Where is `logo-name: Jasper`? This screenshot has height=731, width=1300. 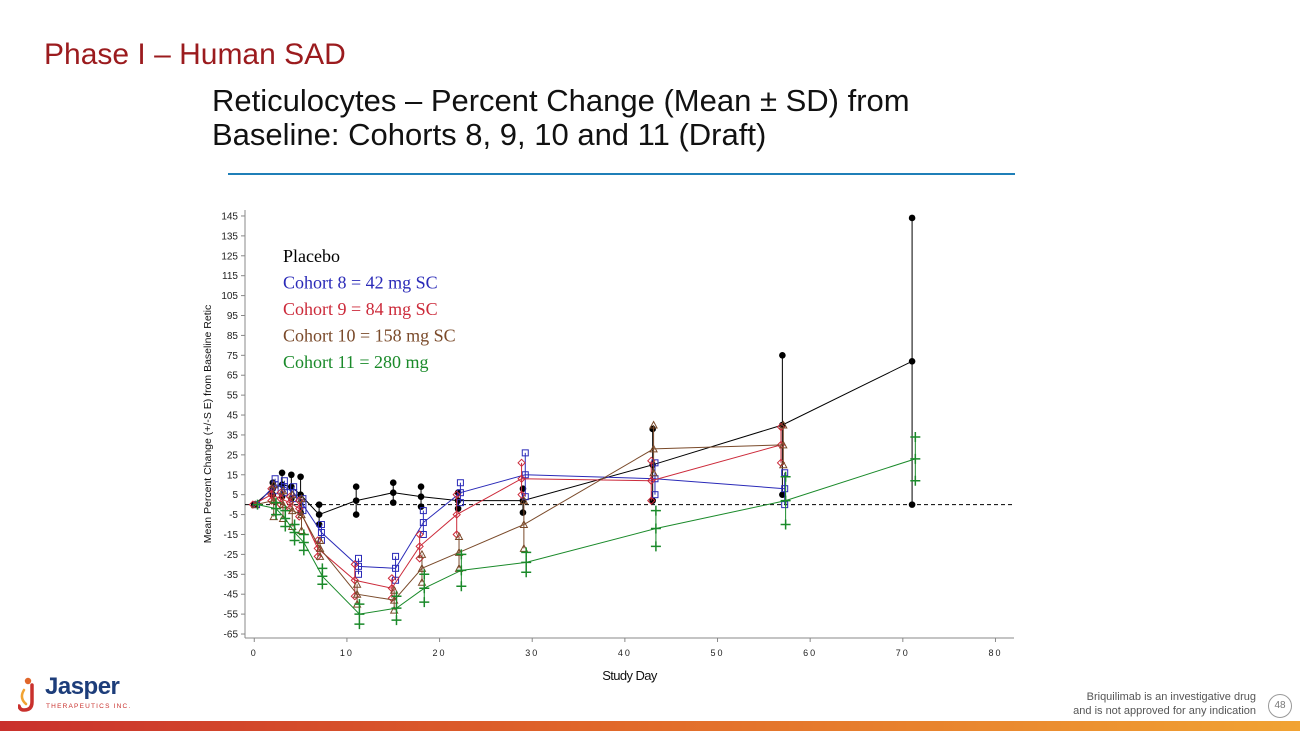
logo-name: Jasper is located at coordinates (82, 686).